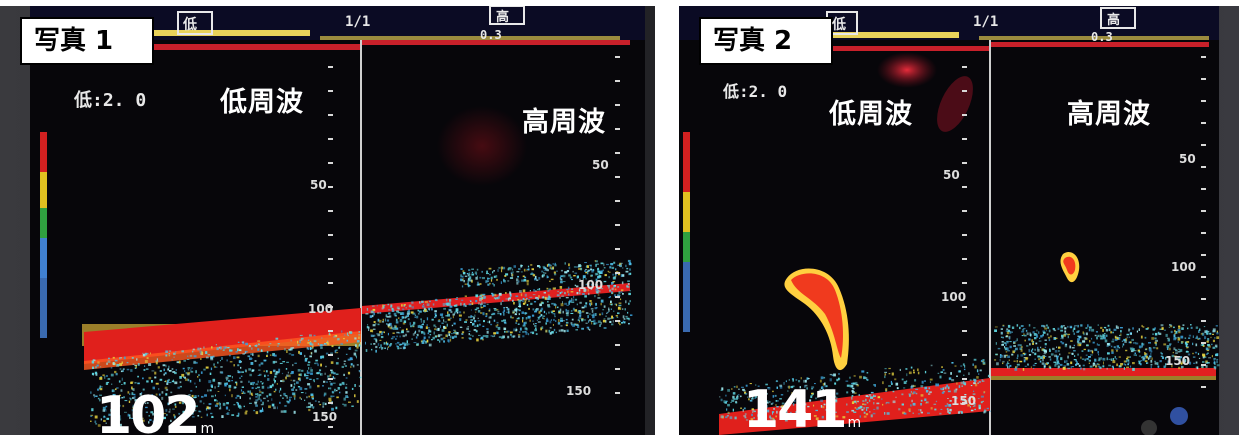  I want to click on high-freq-indicator, so click(1118, 18).